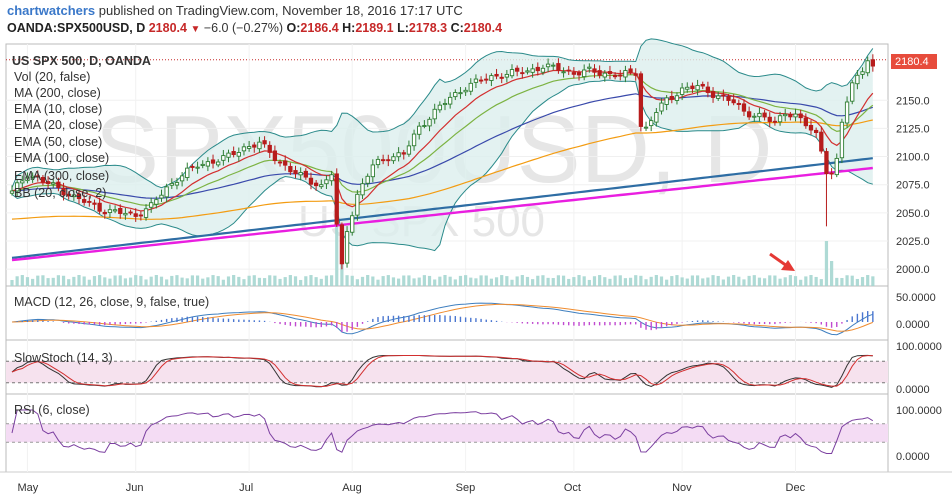 This screenshot has width=952, height=501. Describe the element at coordinates (63, 358) in the screenshot. I see `legend-stoch: SlowStoch (14, 3)` at that location.